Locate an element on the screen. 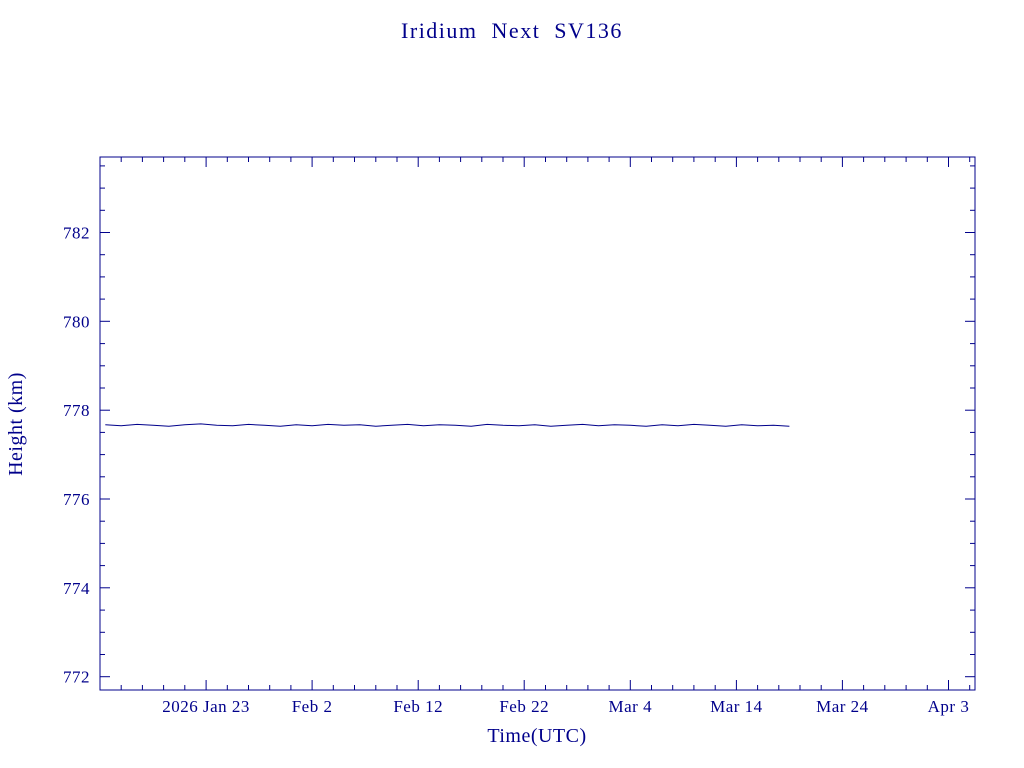 The image size is (1024, 768). data-series is located at coordinates (447, 425).